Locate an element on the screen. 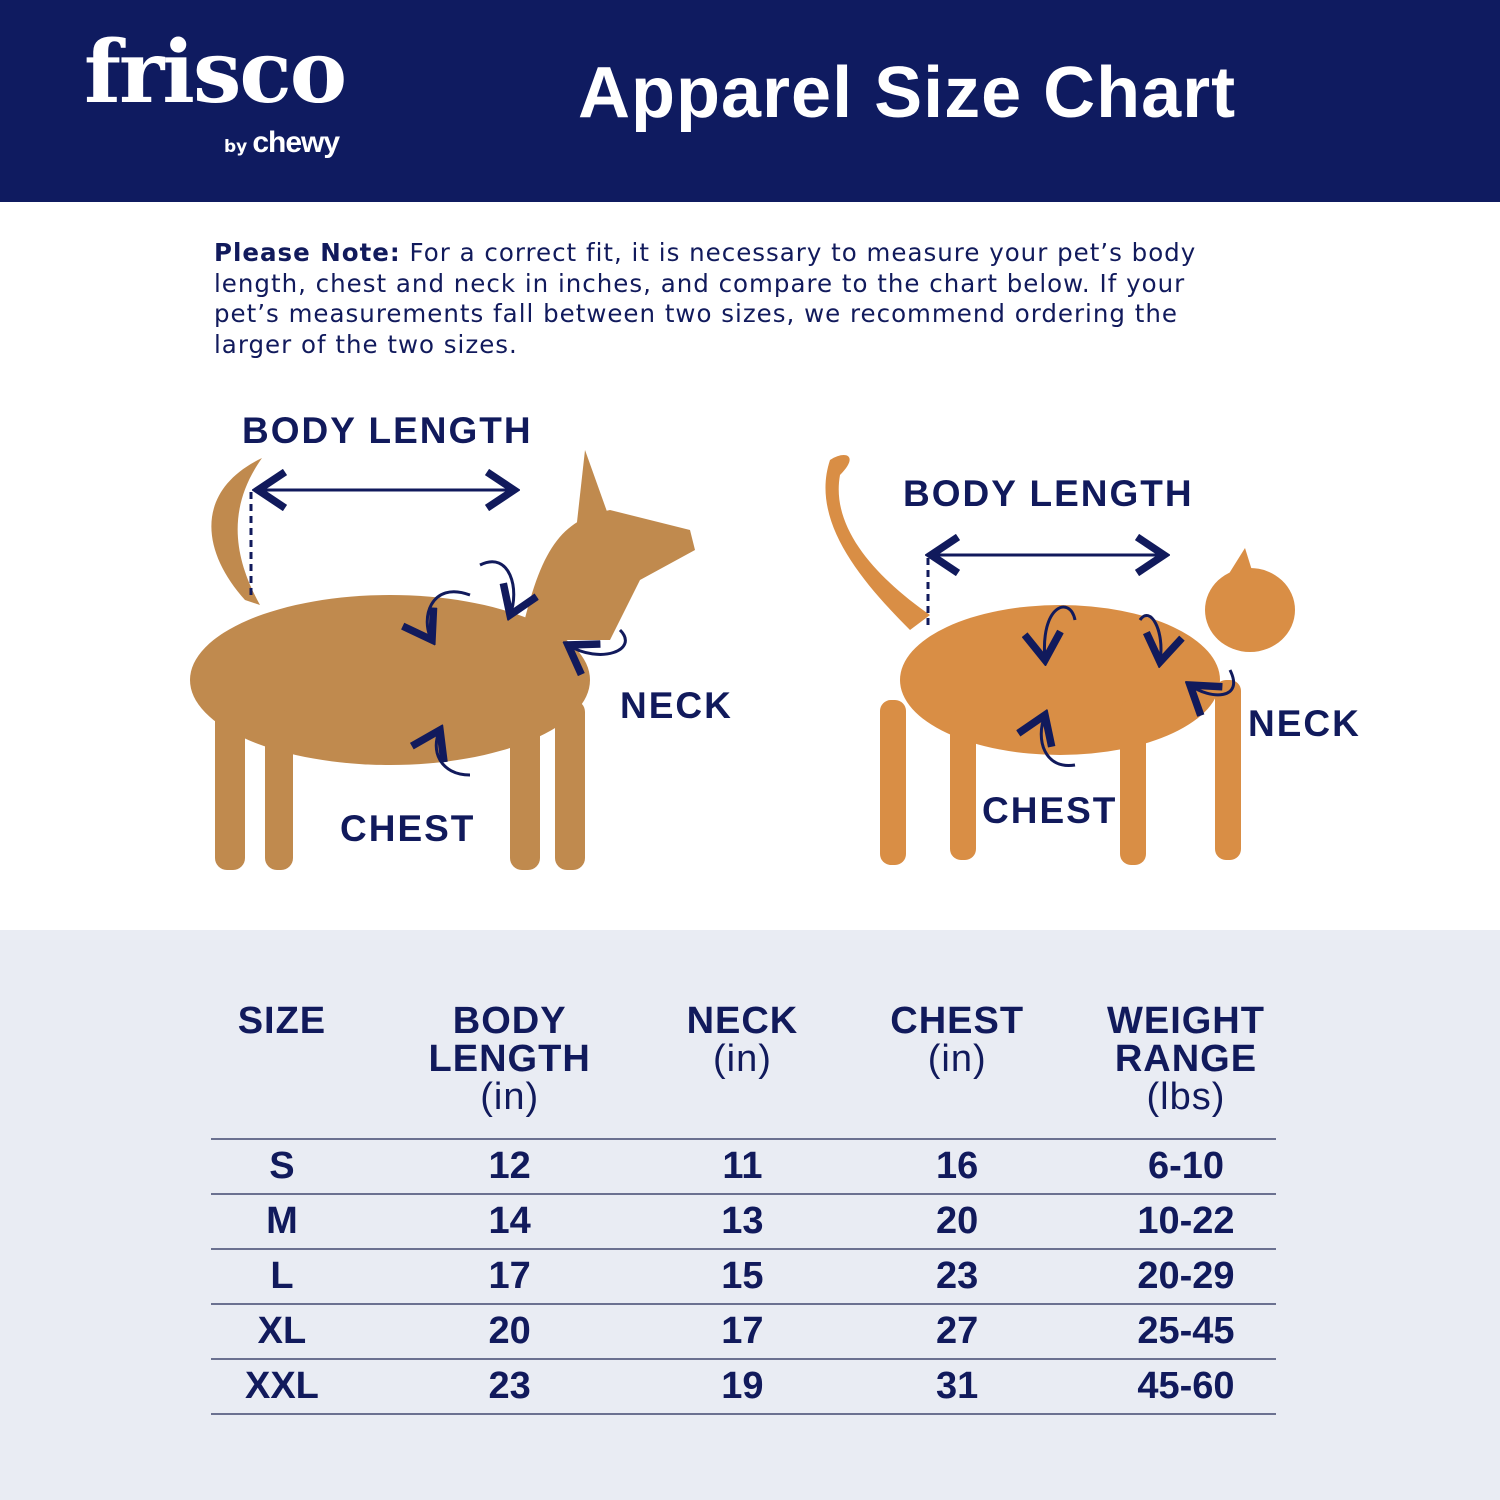  measure-arrows is located at coordinates (742, 633).